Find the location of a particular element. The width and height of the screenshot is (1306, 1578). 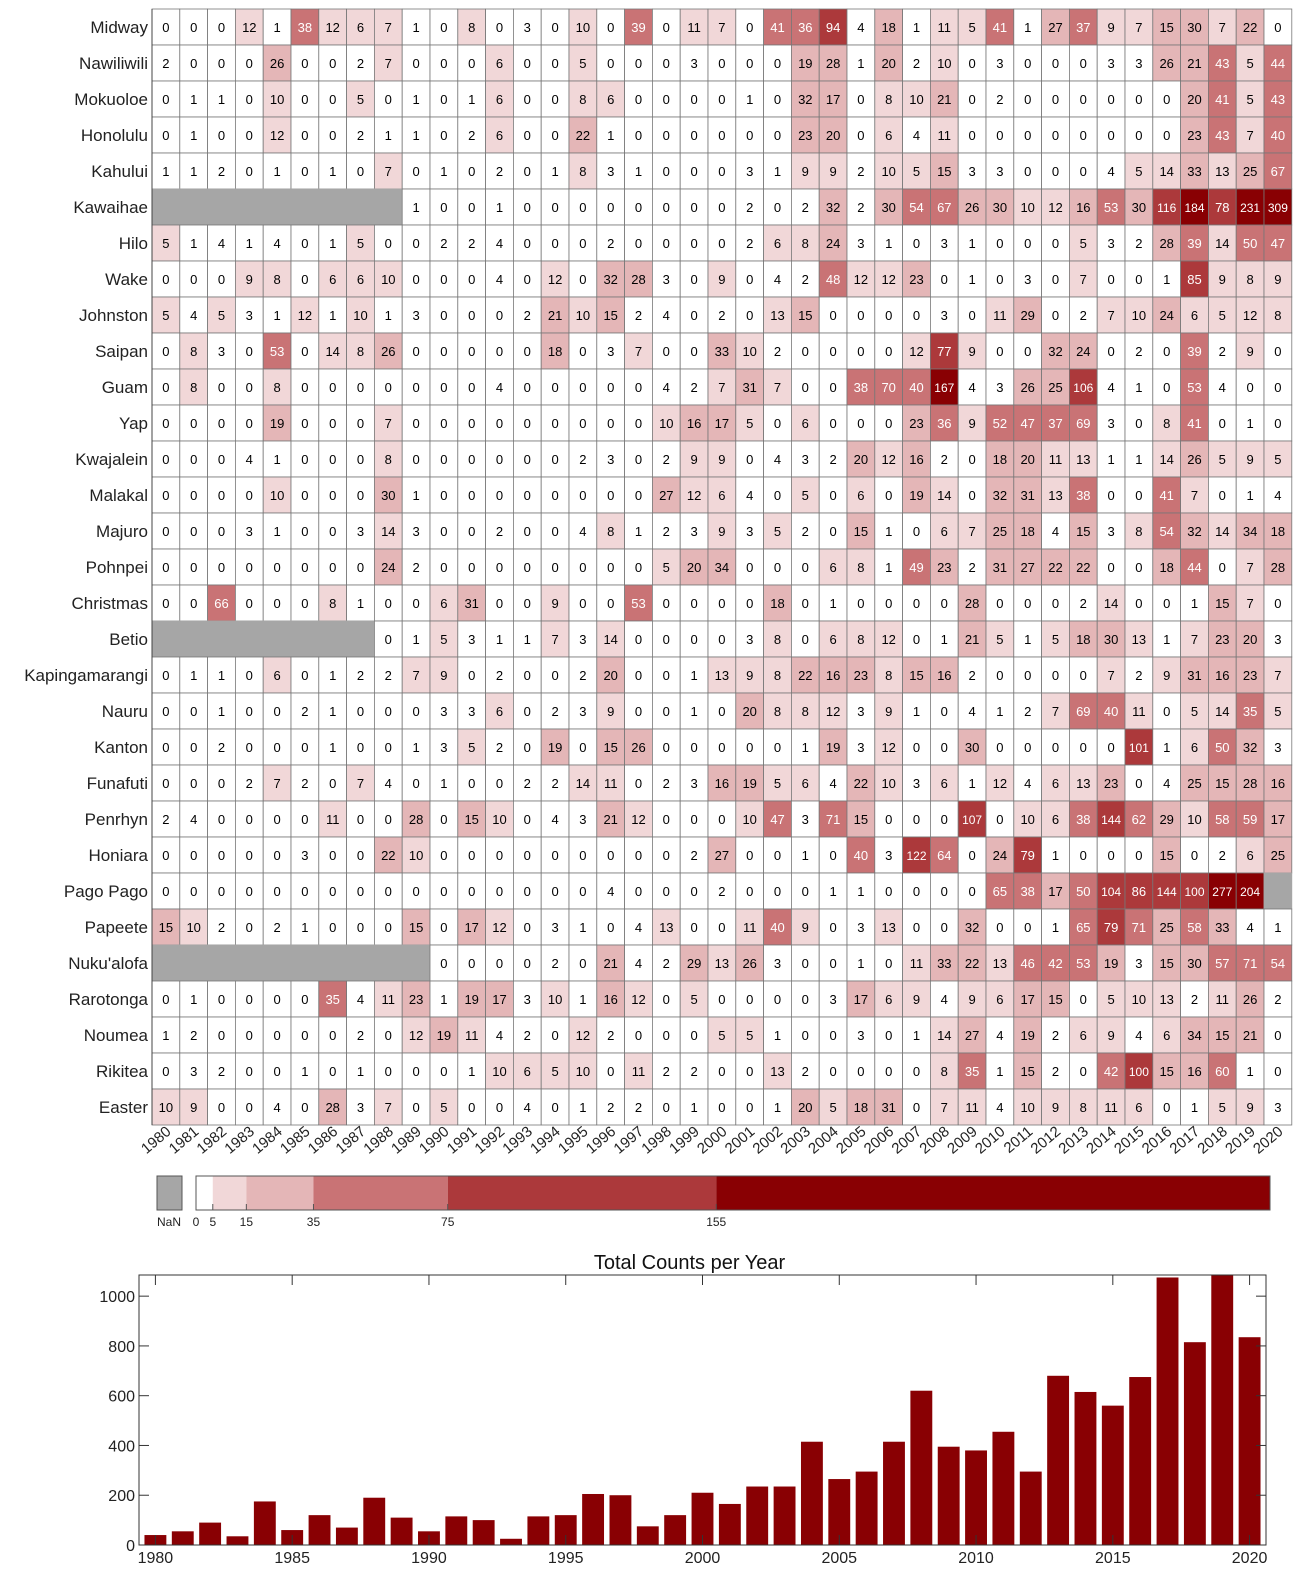

cell-value: 3 is located at coordinates (582, 639).